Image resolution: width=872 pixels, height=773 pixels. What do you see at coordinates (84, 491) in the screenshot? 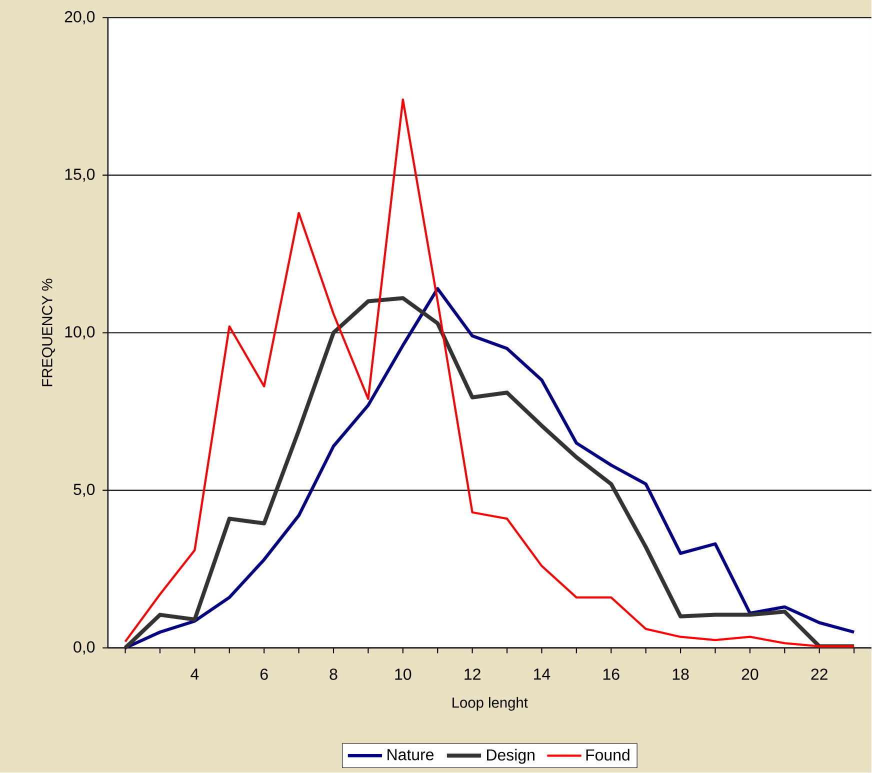
I see `y-tick-label: 5,0` at bounding box center [84, 491].